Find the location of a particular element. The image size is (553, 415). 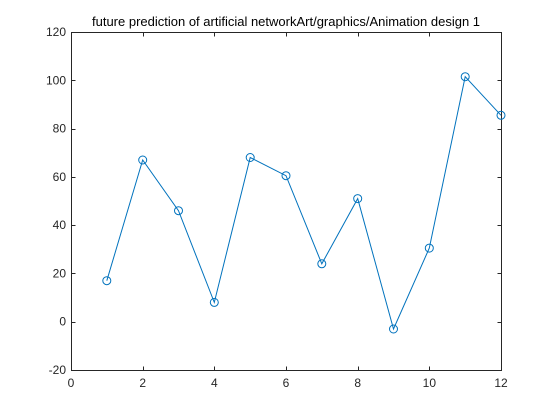

y-tick-label: 20 is located at coordinates (60, 273).